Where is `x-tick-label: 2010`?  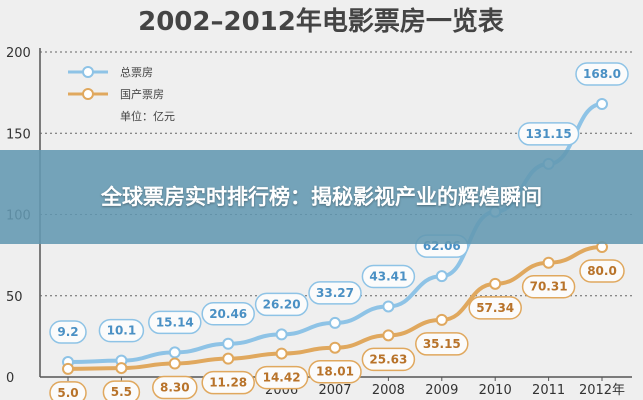 x-tick-label: 2010 is located at coordinates (495, 390).